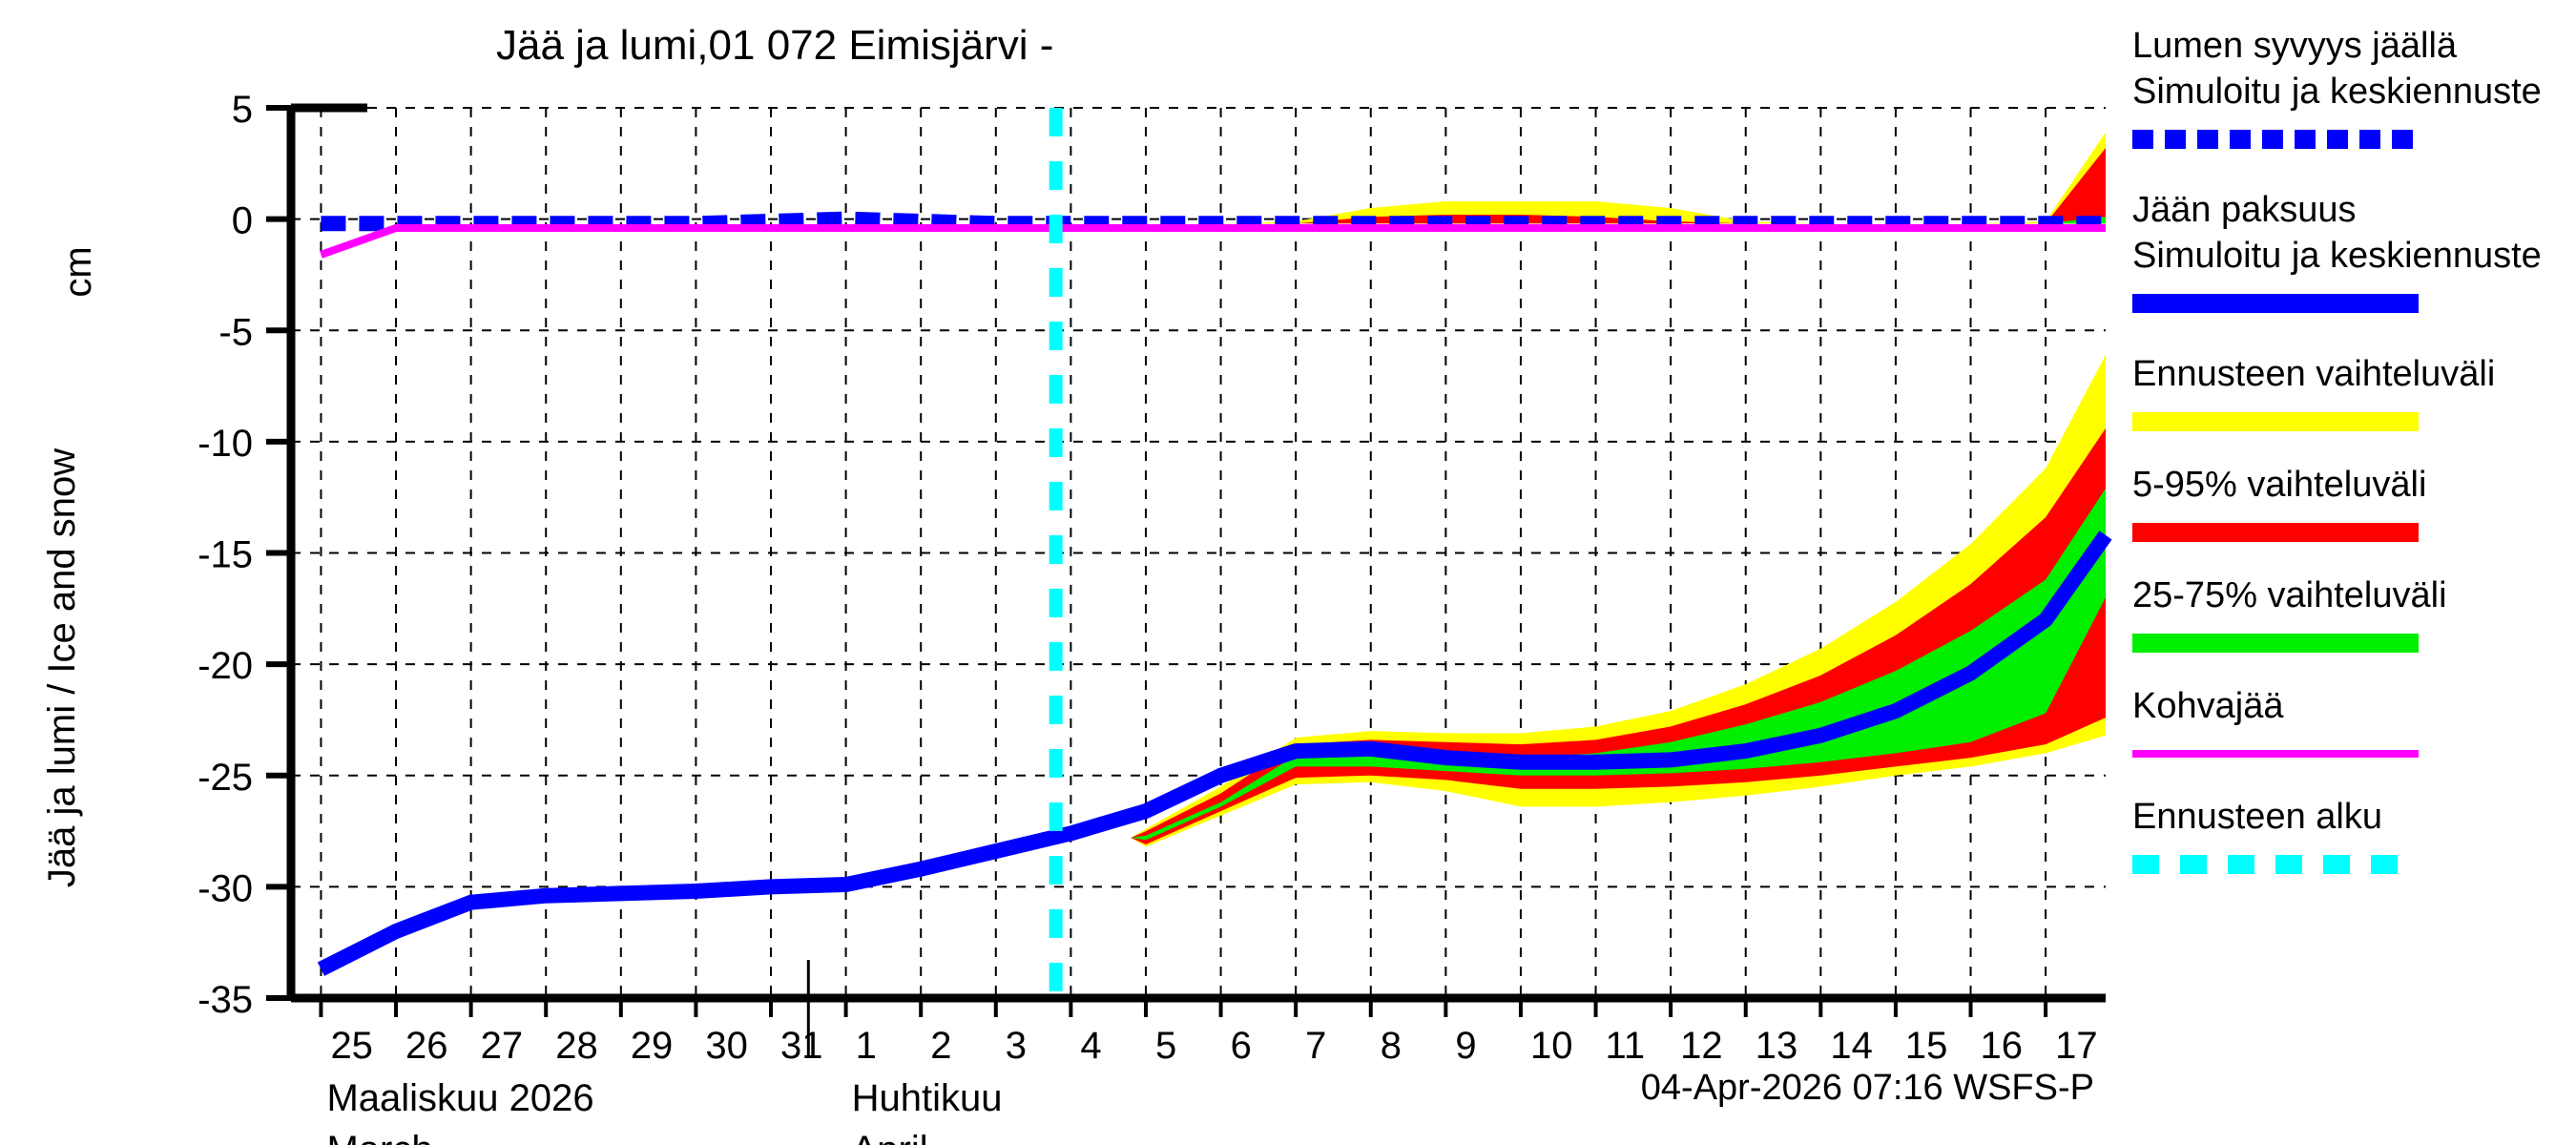 This screenshot has height=1145, width=2576. Describe the element at coordinates (235, 332) in the screenshot. I see `y-axis-tick-label: -5` at that location.